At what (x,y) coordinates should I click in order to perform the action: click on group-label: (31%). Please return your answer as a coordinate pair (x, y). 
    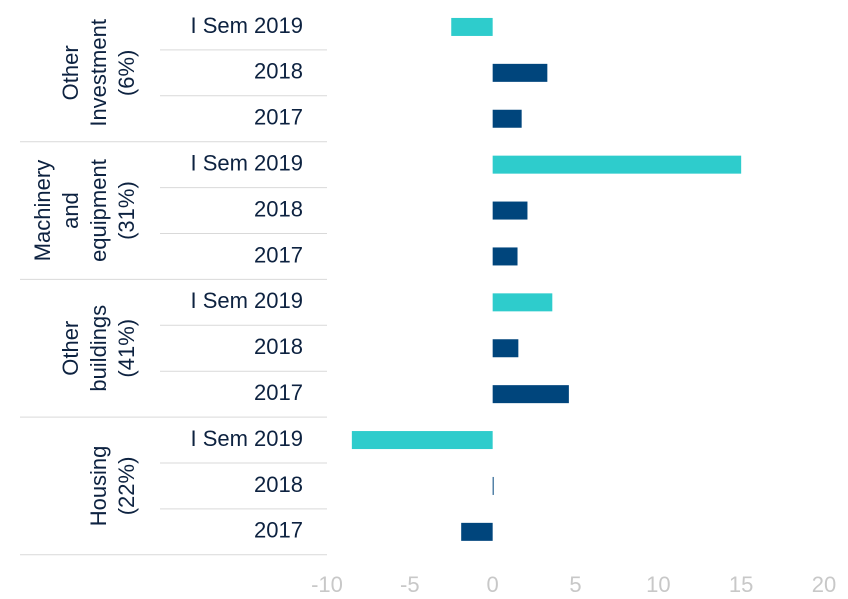
    Looking at the image, I should click on (126, 210).